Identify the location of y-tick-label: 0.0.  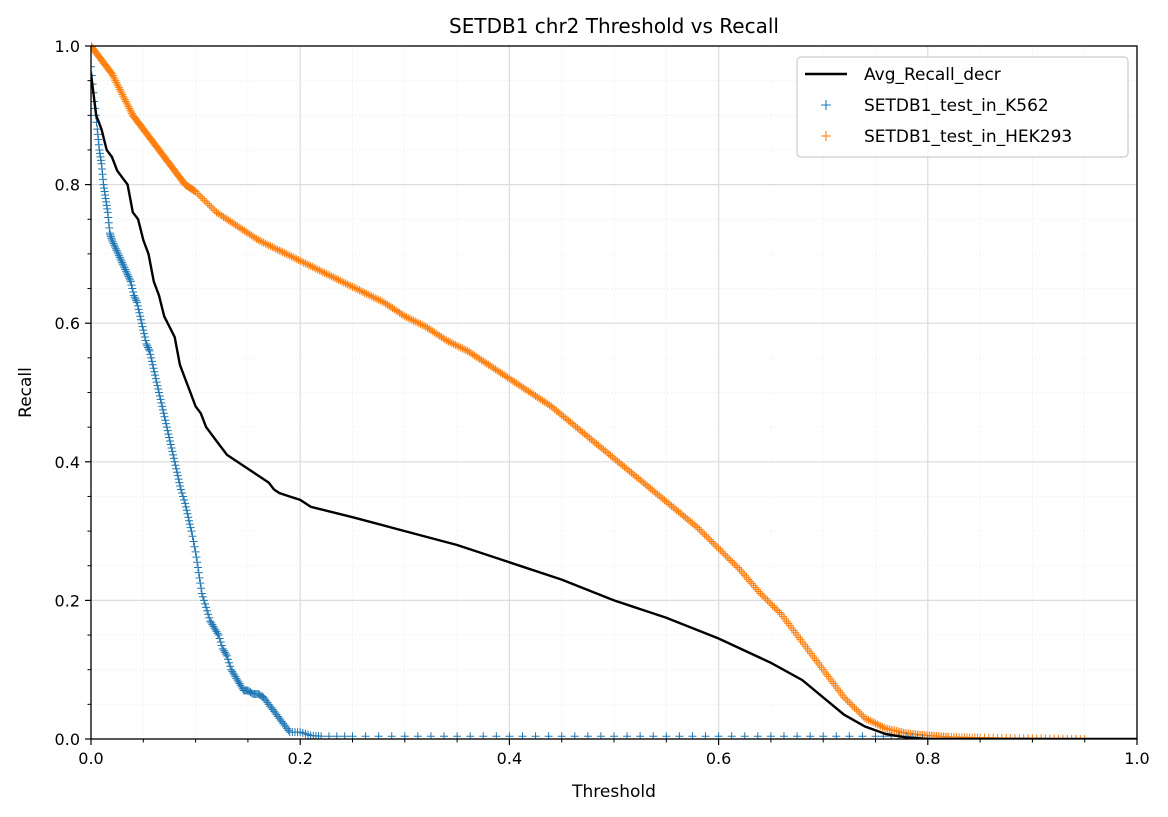
(67, 739).